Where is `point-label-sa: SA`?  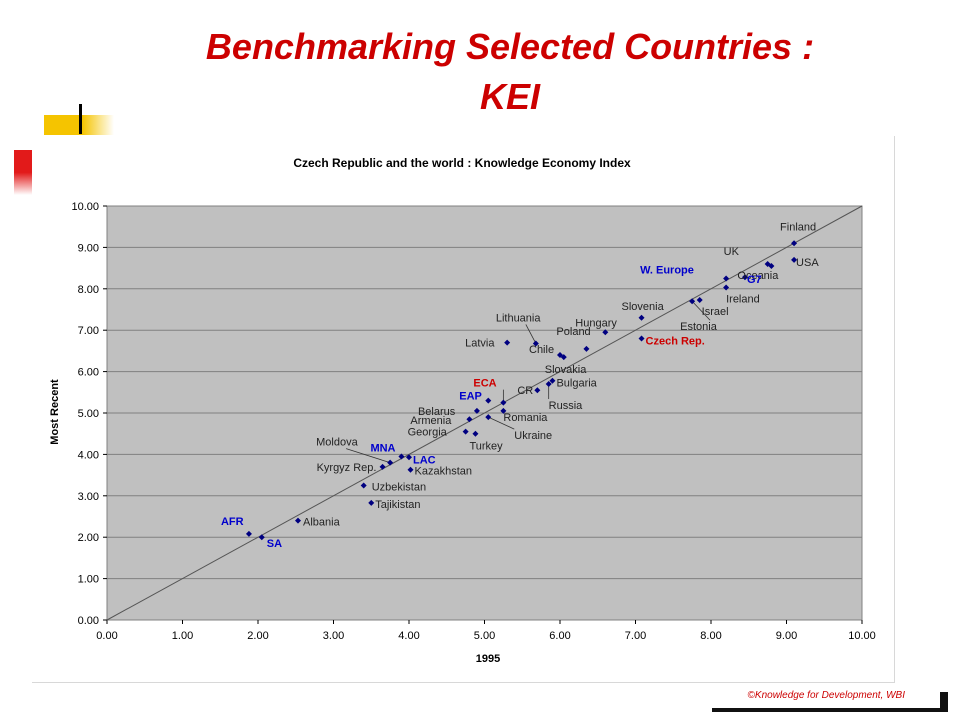 point-label-sa: SA is located at coordinates (274, 544).